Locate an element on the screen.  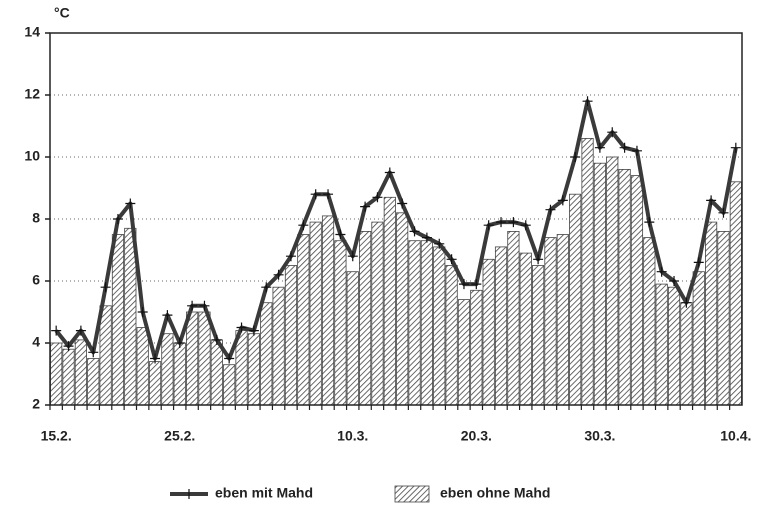
x-tick-label: 10.4. is located at coordinates (735, 436).